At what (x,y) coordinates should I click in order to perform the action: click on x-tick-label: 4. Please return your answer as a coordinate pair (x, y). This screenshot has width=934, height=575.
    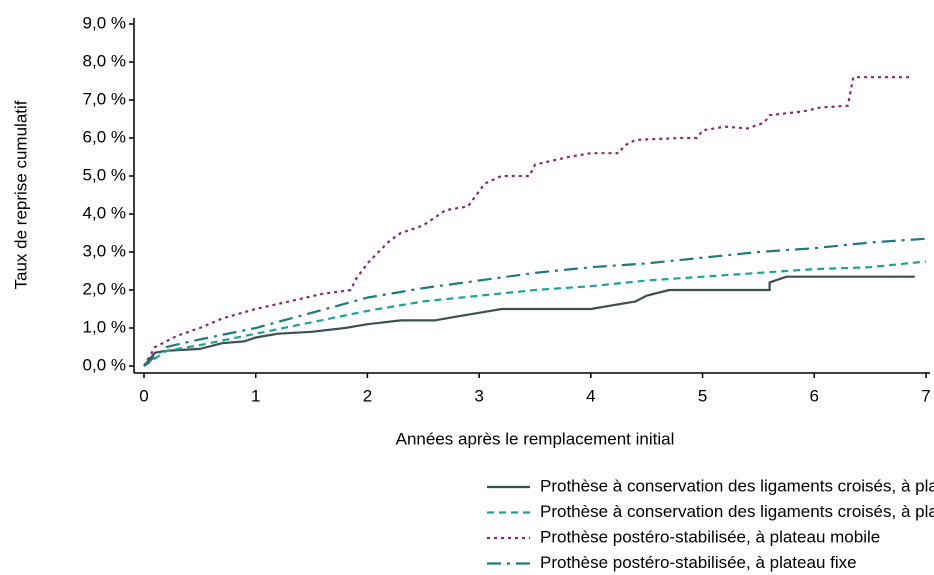
    Looking at the image, I should click on (590, 395).